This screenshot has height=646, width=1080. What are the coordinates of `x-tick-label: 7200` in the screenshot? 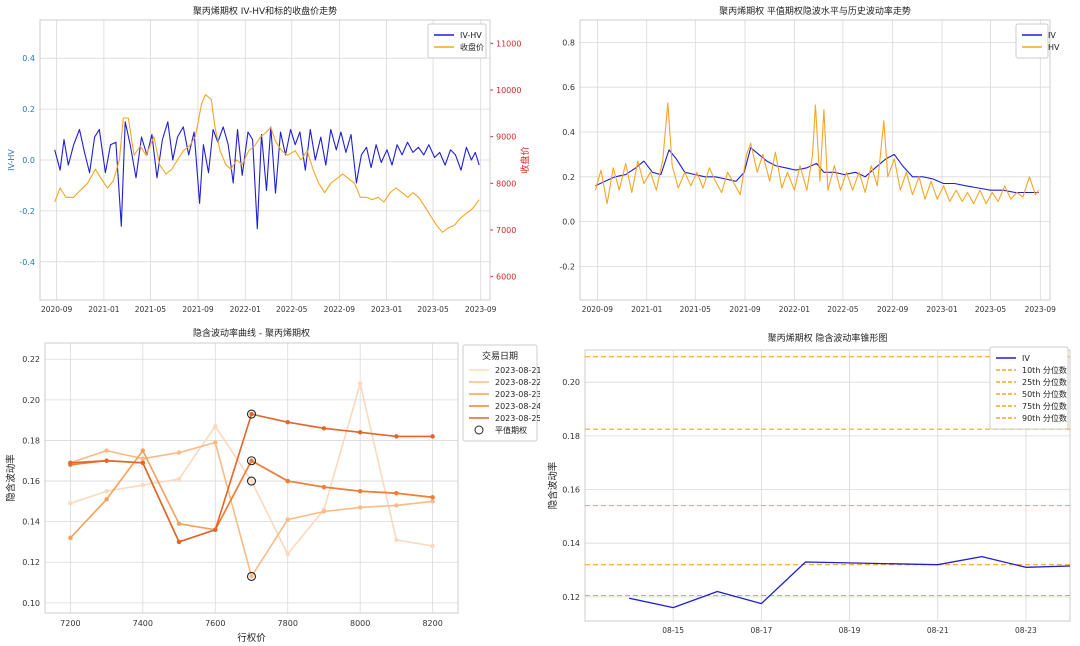 It's located at (70, 623).